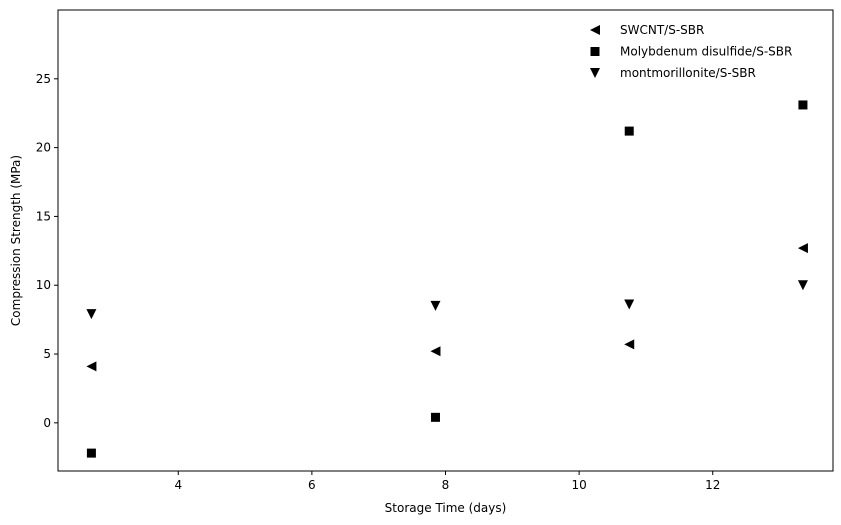 The image size is (841, 525). Describe the element at coordinates (47, 354) in the screenshot. I see `y-tick-label: 5` at that location.